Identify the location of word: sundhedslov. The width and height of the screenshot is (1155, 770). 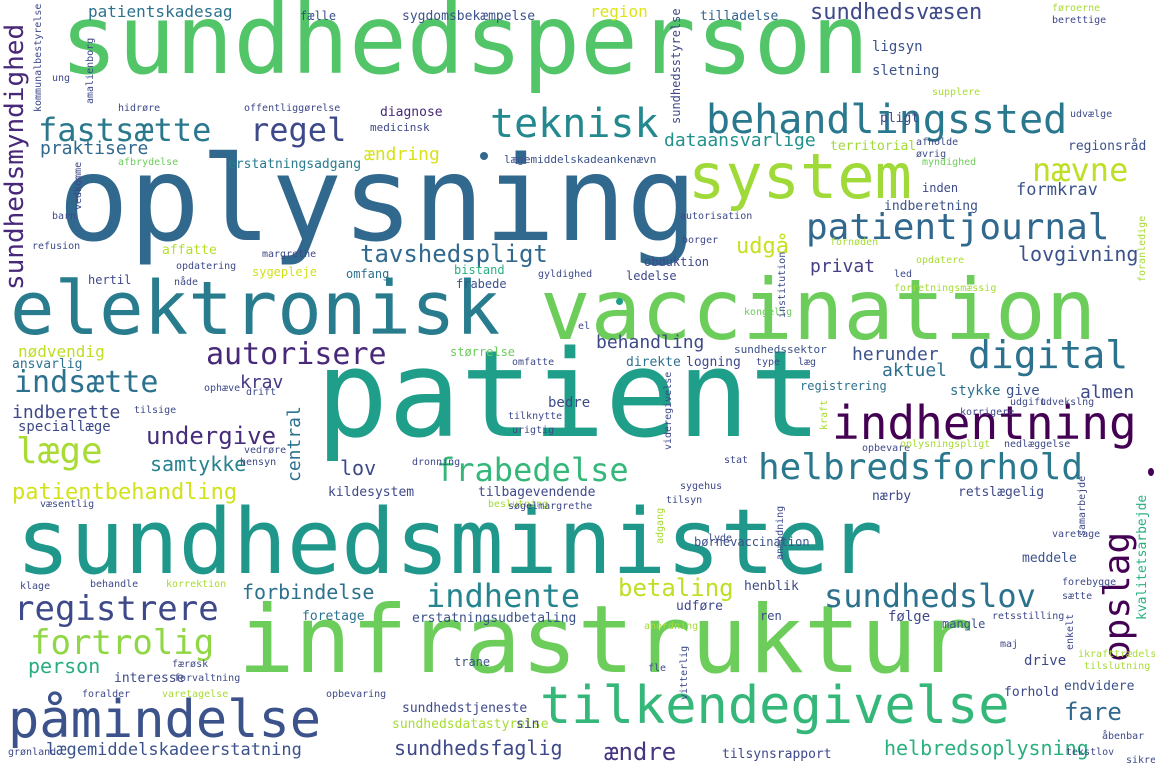
(930, 596).